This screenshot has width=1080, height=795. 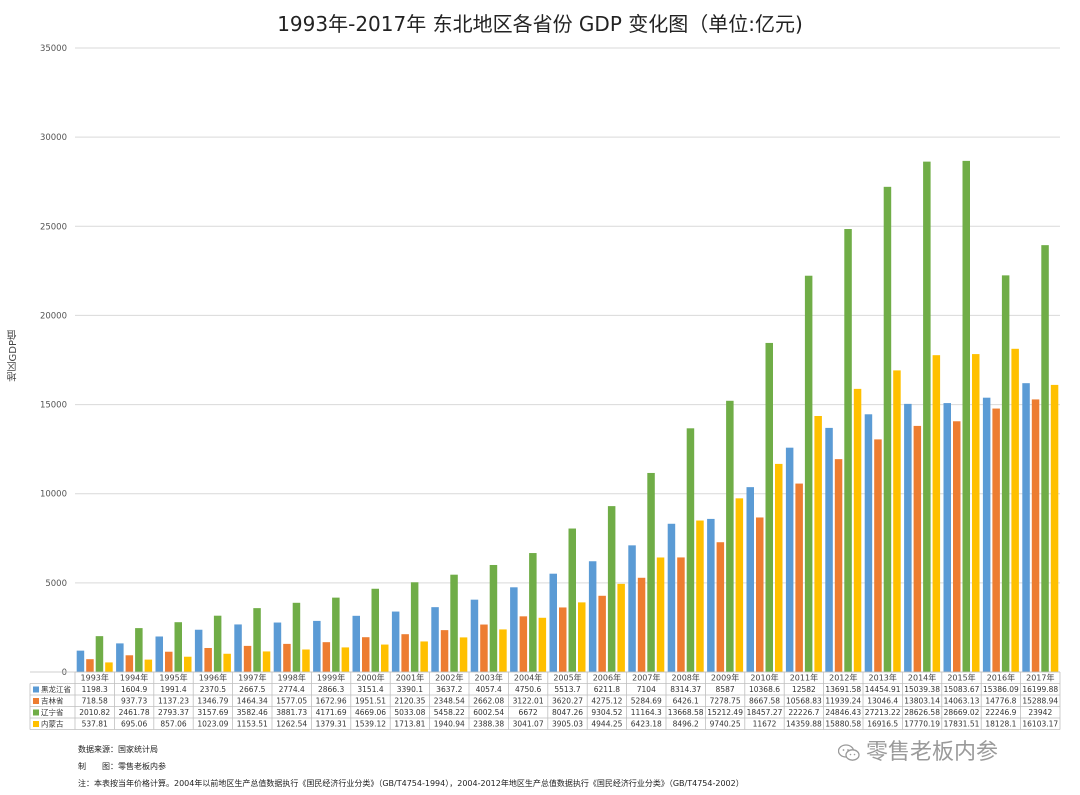 I want to click on data-label: 1940.94, so click(x=449, y=724).